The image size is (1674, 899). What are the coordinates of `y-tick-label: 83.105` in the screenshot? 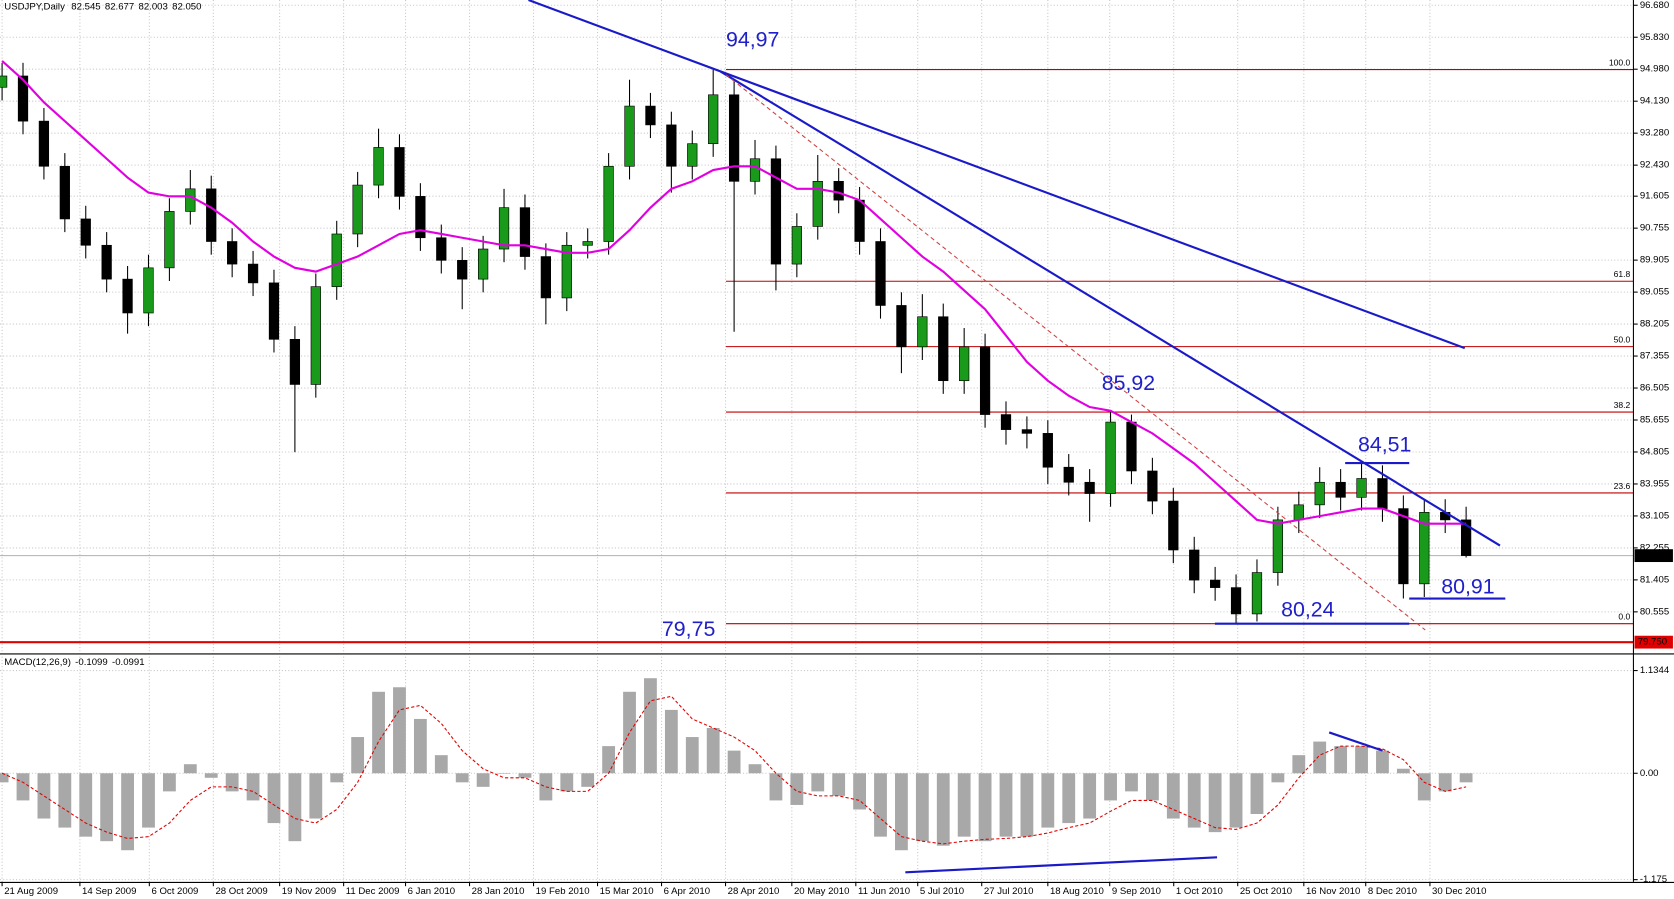 It's located at (1654, 515).